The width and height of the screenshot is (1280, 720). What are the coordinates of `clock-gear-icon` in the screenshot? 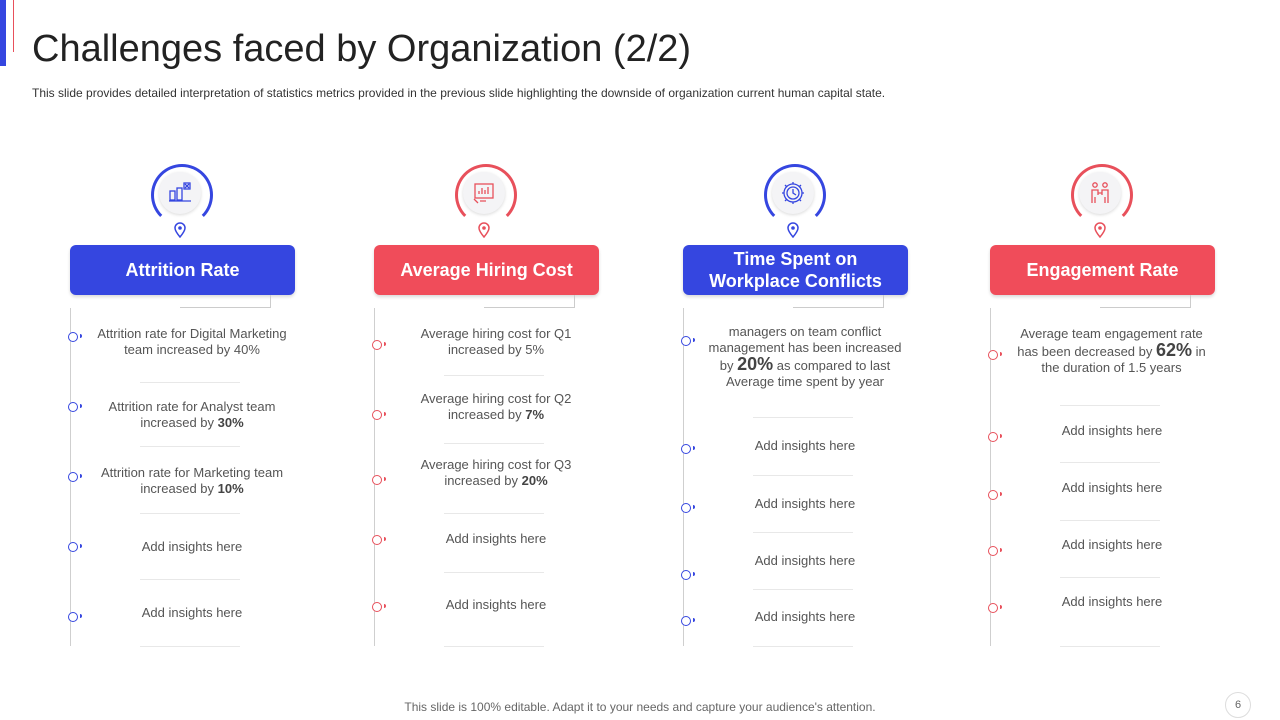 It's located at (793, 193).